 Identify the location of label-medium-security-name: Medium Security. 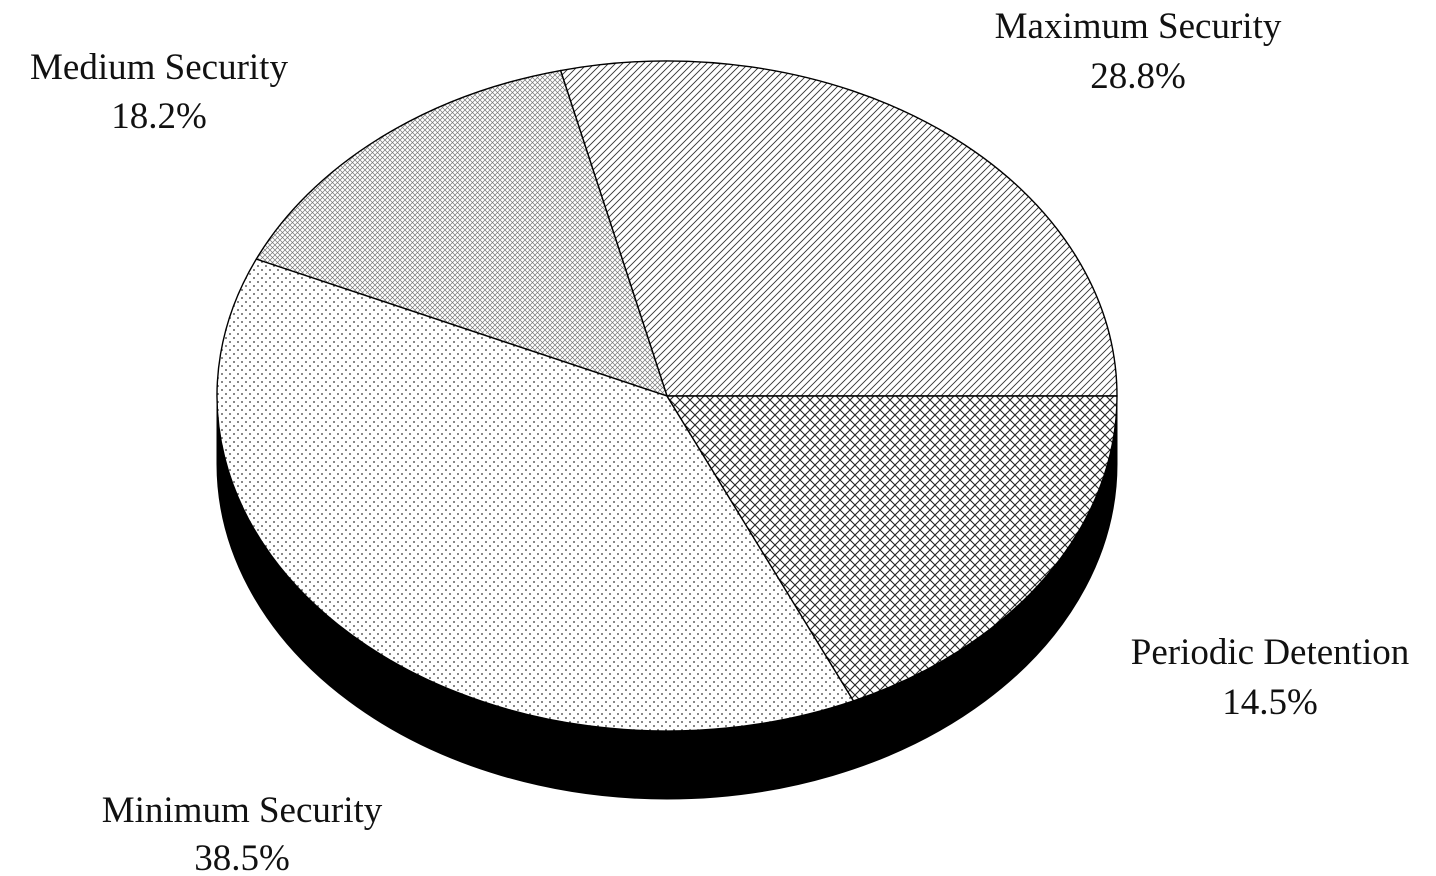
(159, 67).